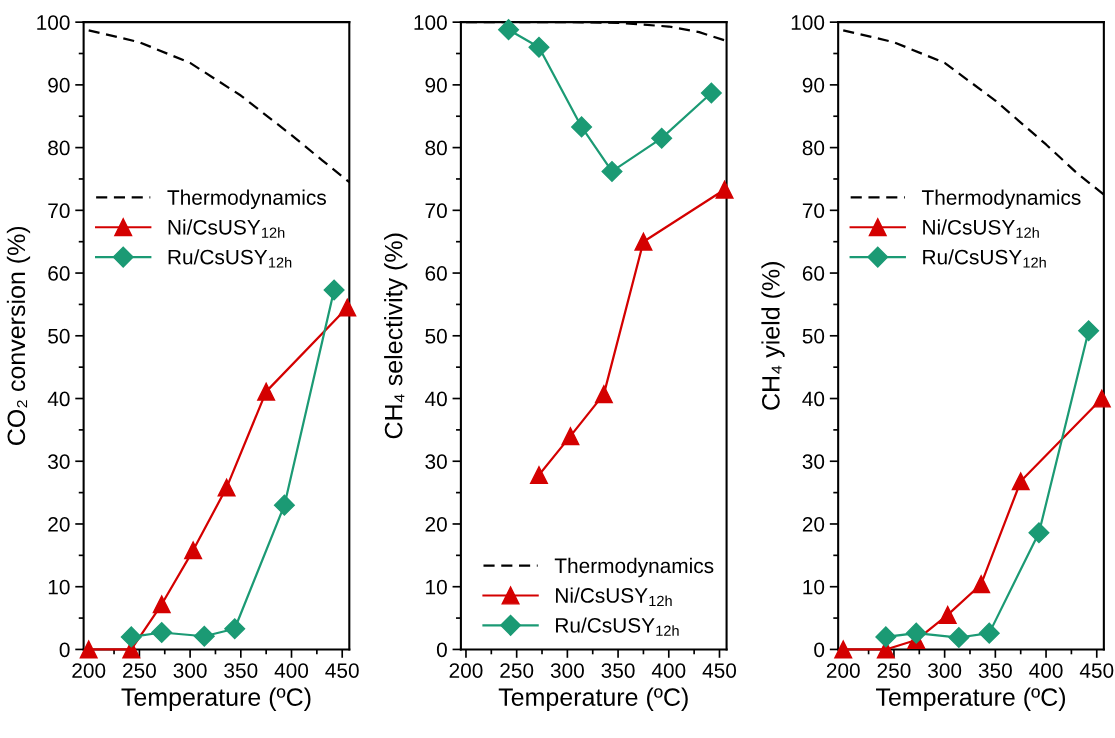 The width and height of the screenshot is (1115, 738). What do you see at coordinates (396, 336) in the screenshot?
I see `y-axis-title: CH₄ selectivity (%)` at bounding box center [396, 336].